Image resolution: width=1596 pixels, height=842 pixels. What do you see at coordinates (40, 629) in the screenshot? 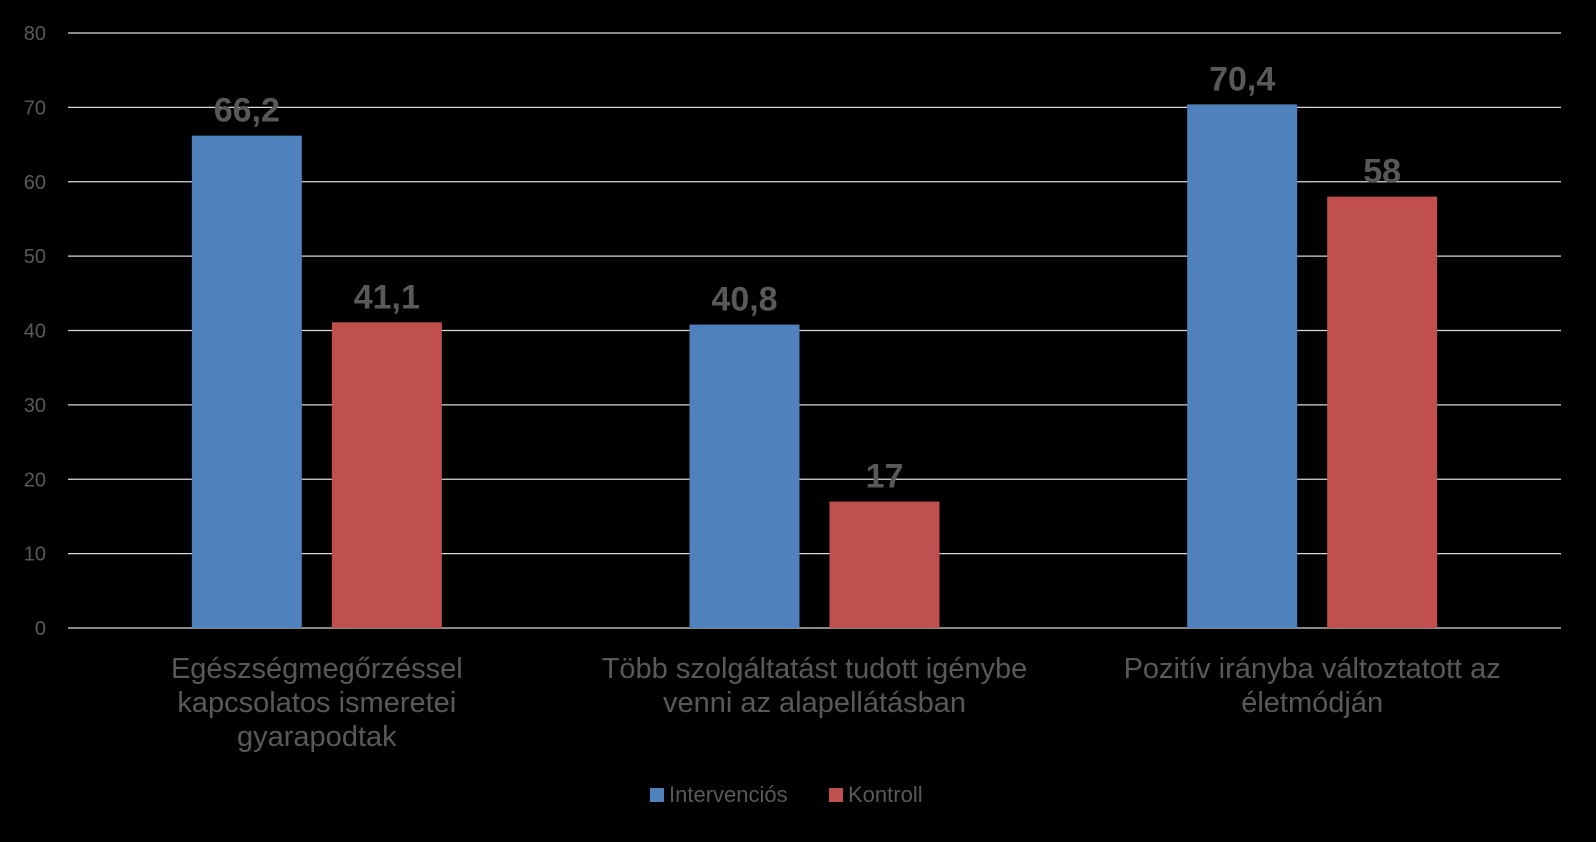
I see `y-tick-label: 0` at bounding box center [40, 629].